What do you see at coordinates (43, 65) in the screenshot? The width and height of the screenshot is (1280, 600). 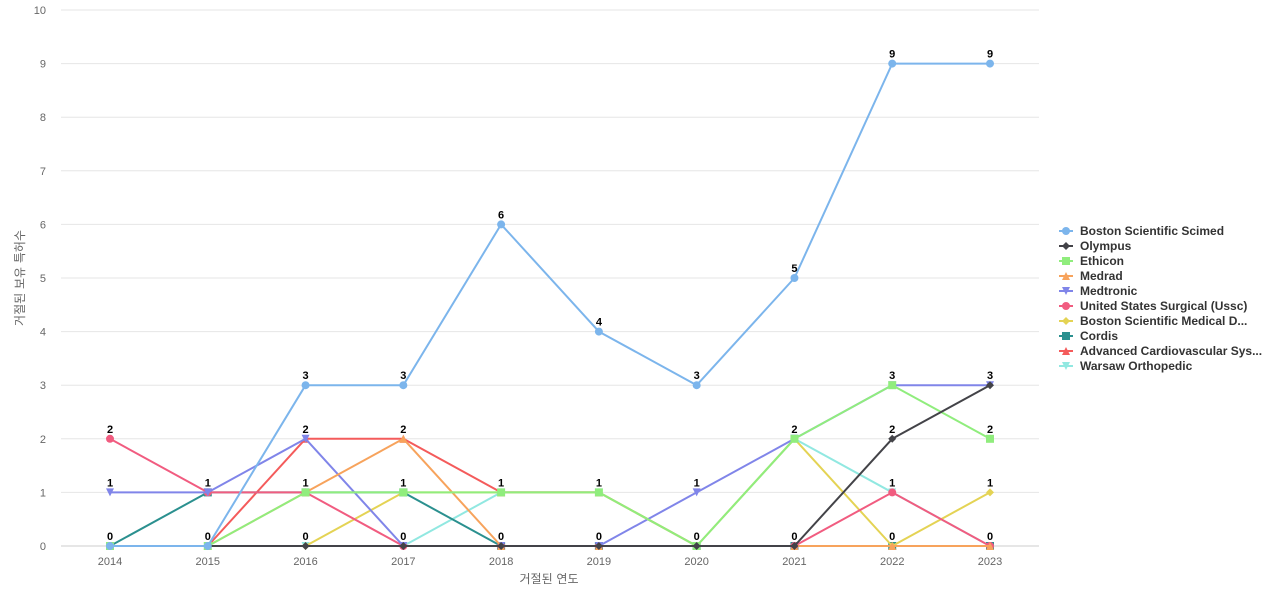 I see `y-tick-label: 9` at bounding box center [43, 65].